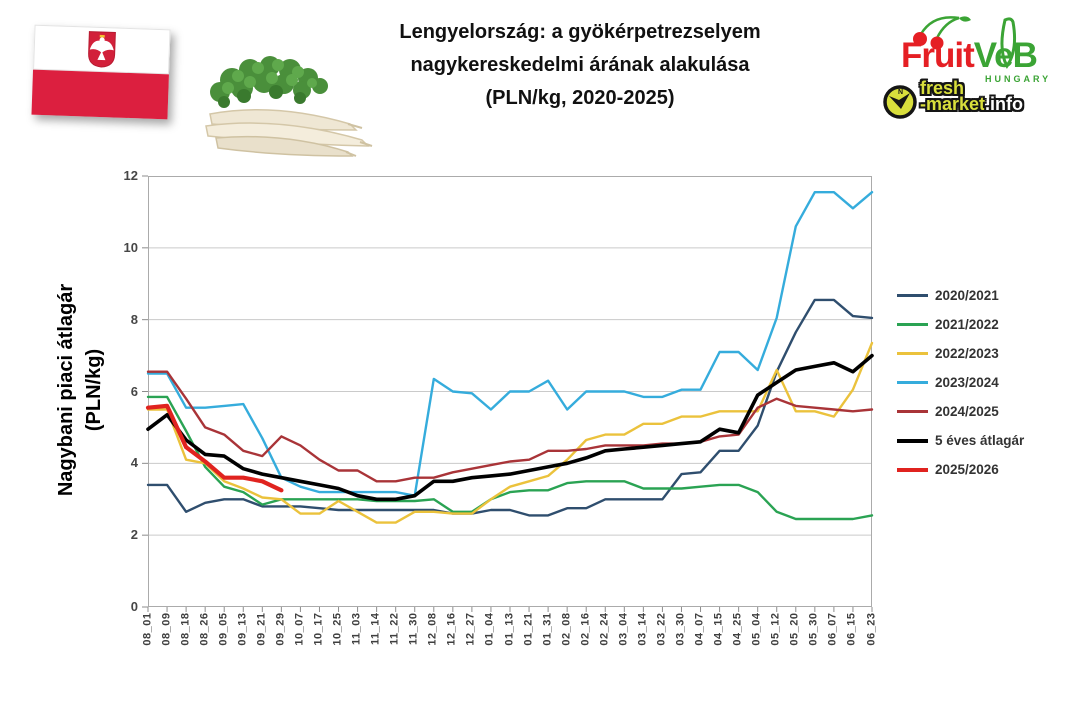  I want to click on legend-item: 2021/2022, so click(960, 324).